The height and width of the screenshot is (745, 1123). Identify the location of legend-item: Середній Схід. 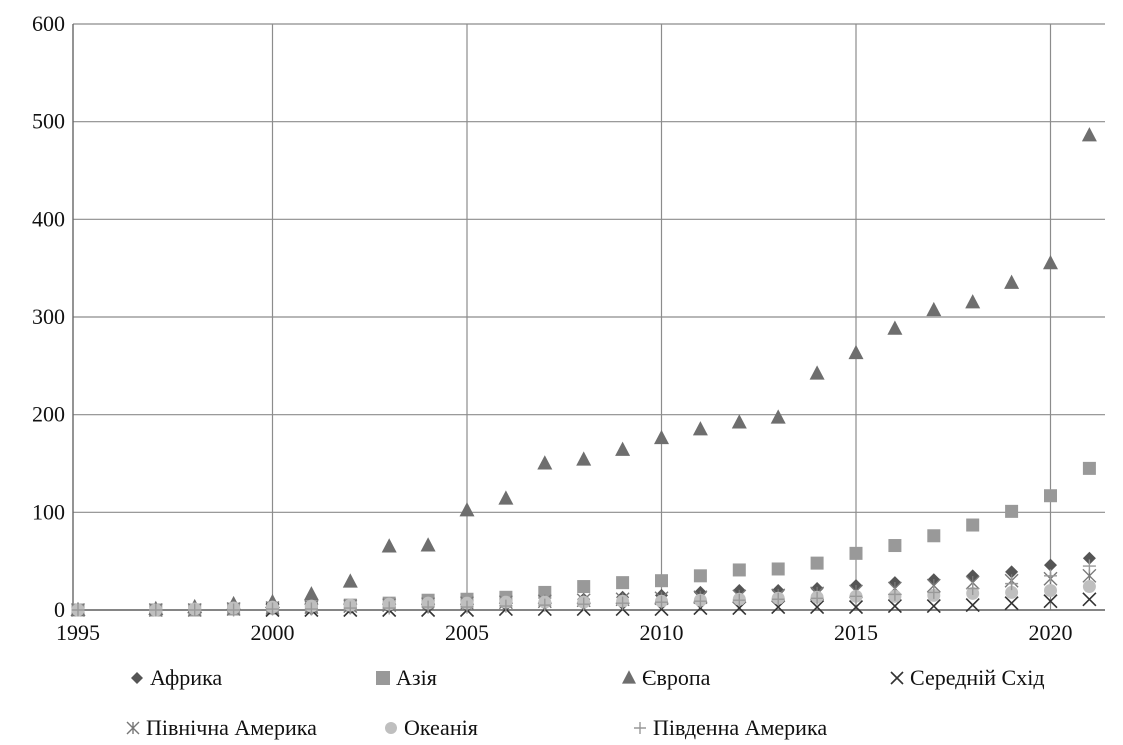
(967, 677).